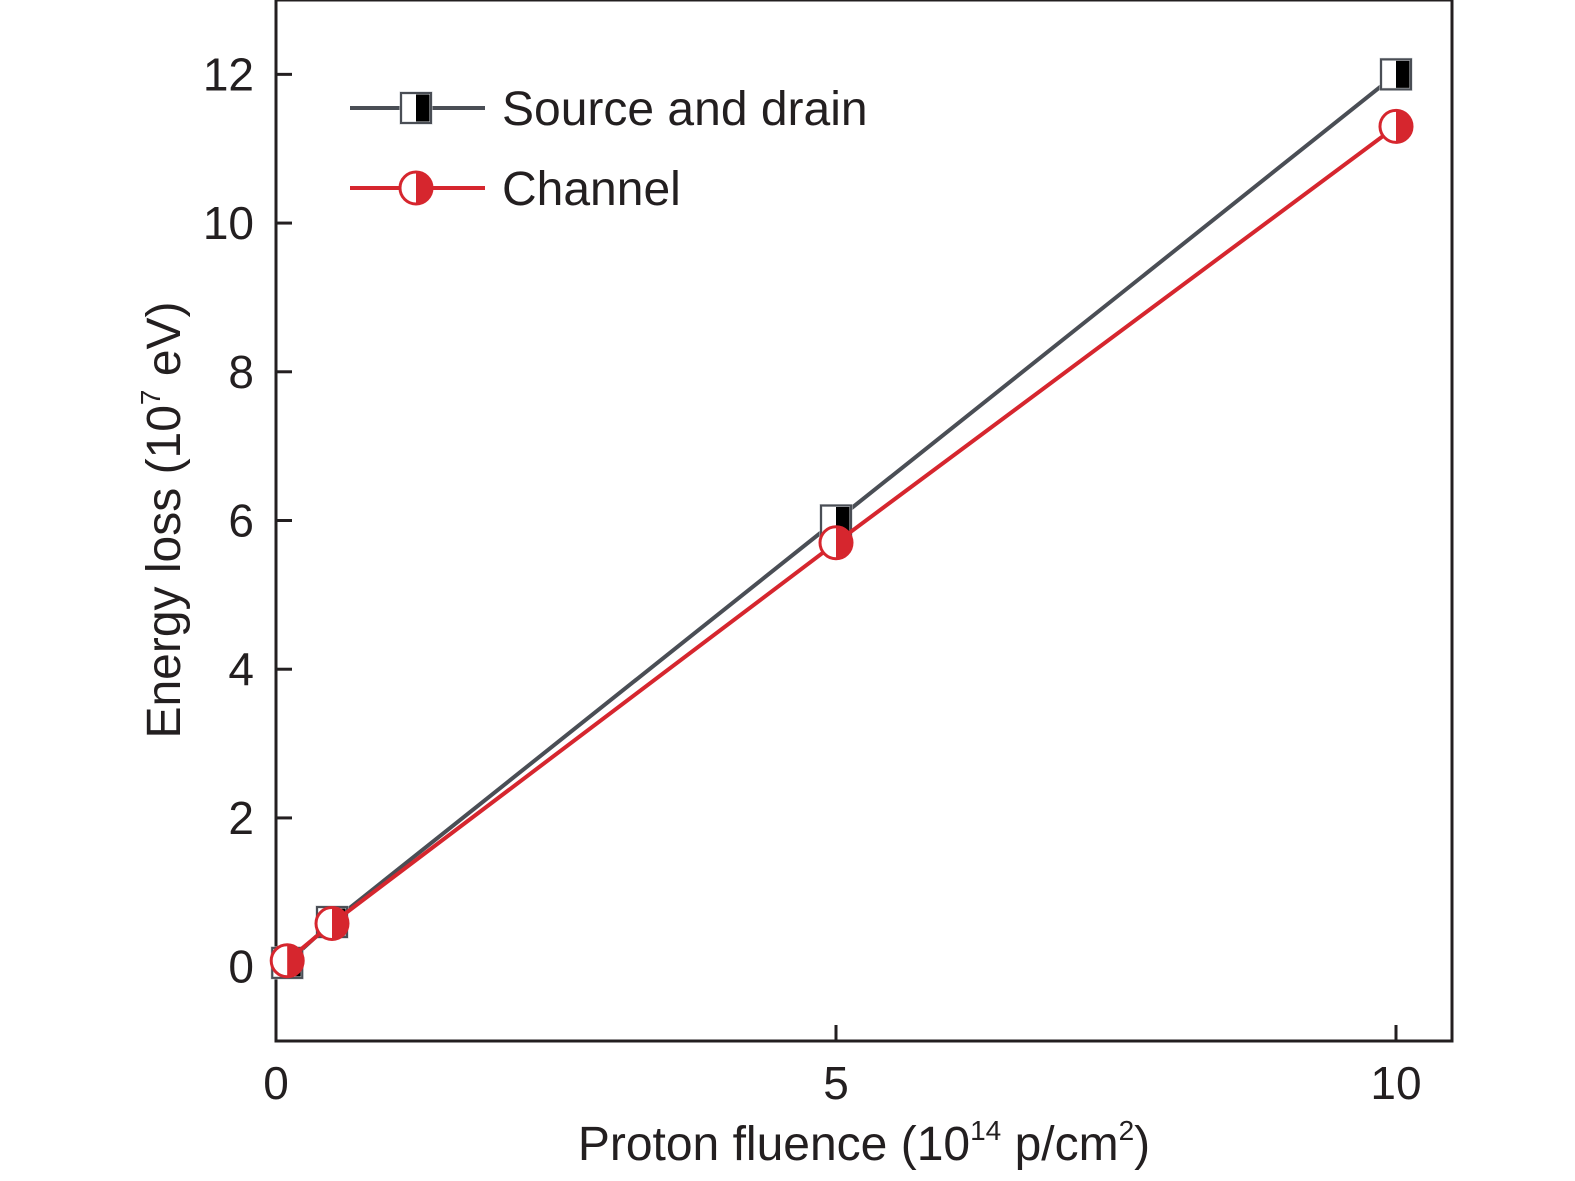 This screenshot has height=1181, width=1575. What do you see at coordinates (241, 967) in the screenshot?
I see `y-tick-label: 0` at bounding box center [241, 967].